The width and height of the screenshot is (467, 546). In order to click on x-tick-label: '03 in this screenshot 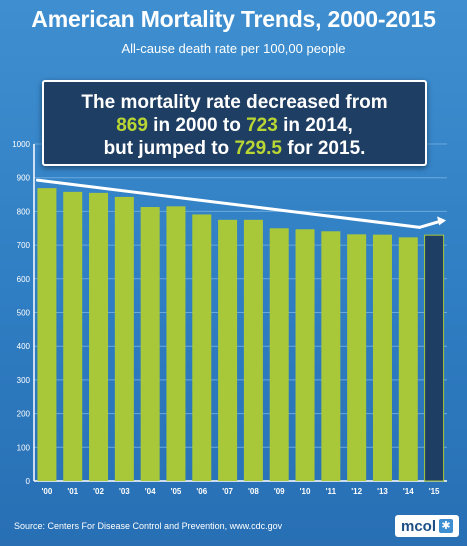, I will do `click(124, 491)`.